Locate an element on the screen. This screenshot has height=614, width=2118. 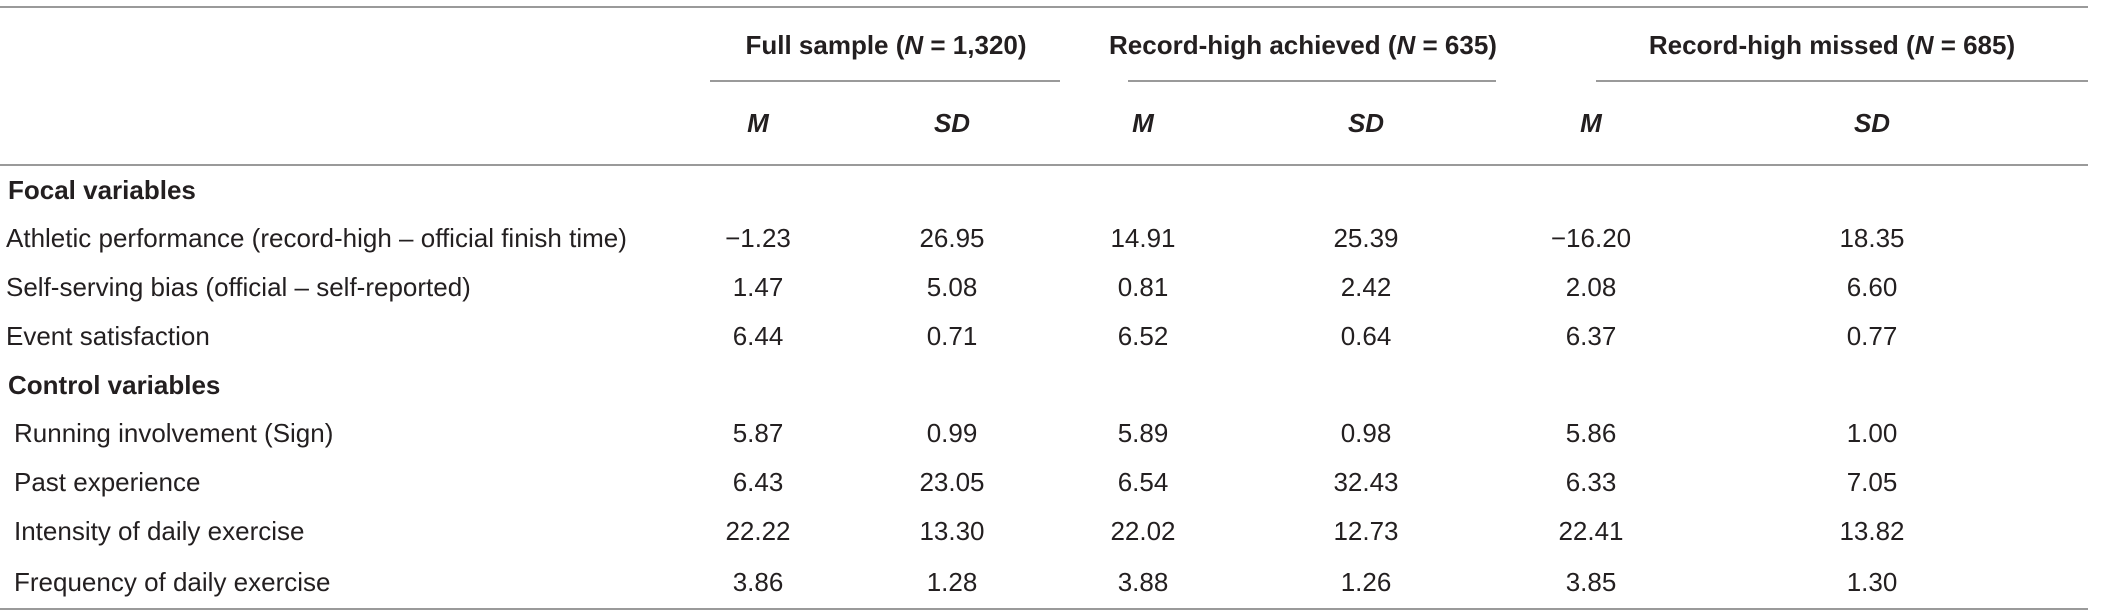
group-header-record-high-missed: Record-high missed (N = 685) is located at coordinates (1807, 44).